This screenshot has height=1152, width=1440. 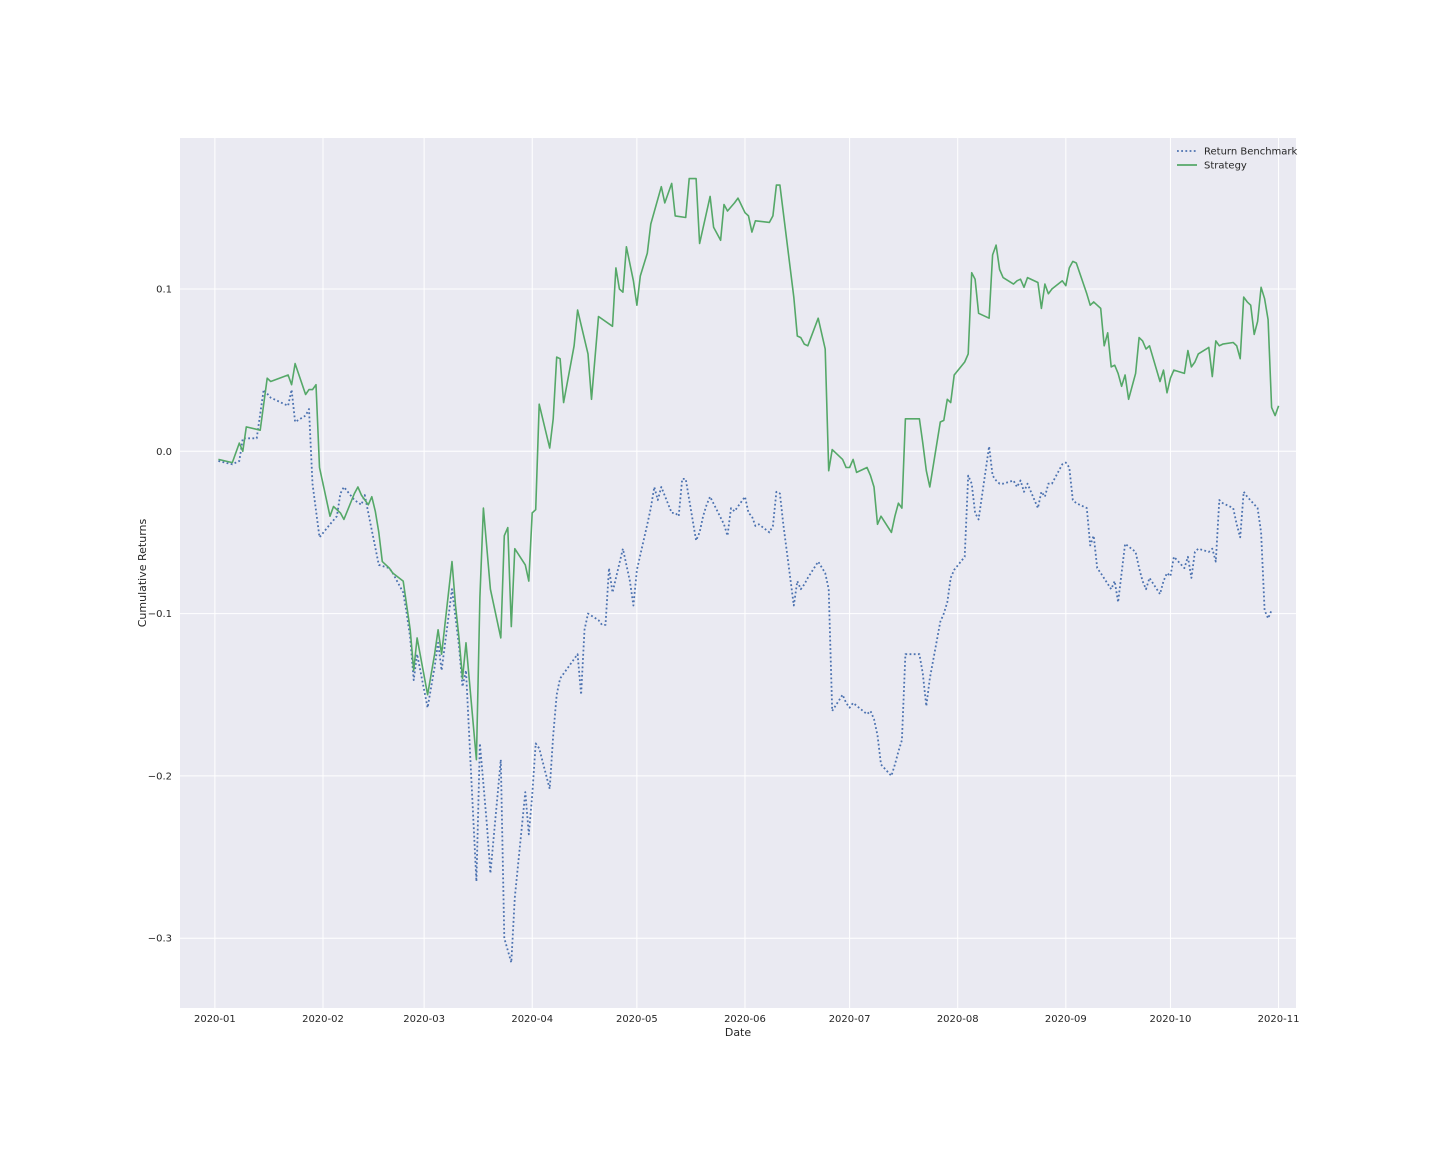 What do you see at coordinates (215, 1019) in the screenshot?
I see `x-tick-label: 2020-01` at bounding box center [215, 1019].